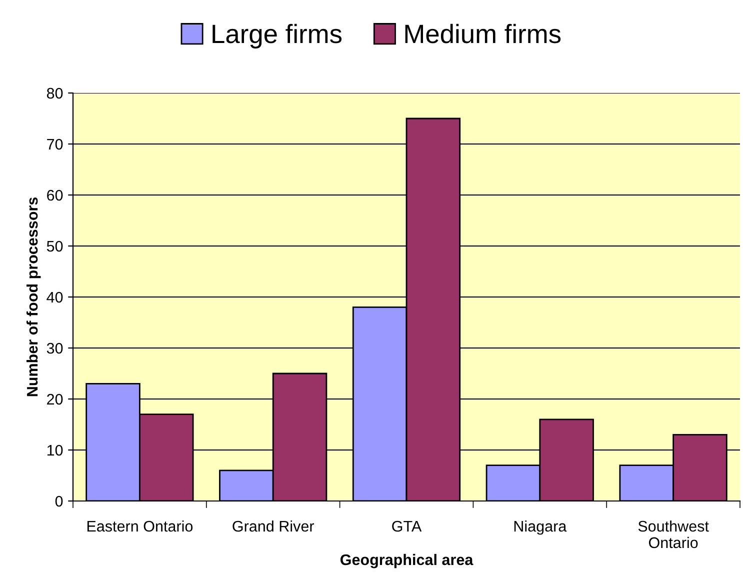  Describe the element at coordinates (540, 527) in the screenshot. I see `x-tick-label: Niagara` at that location.